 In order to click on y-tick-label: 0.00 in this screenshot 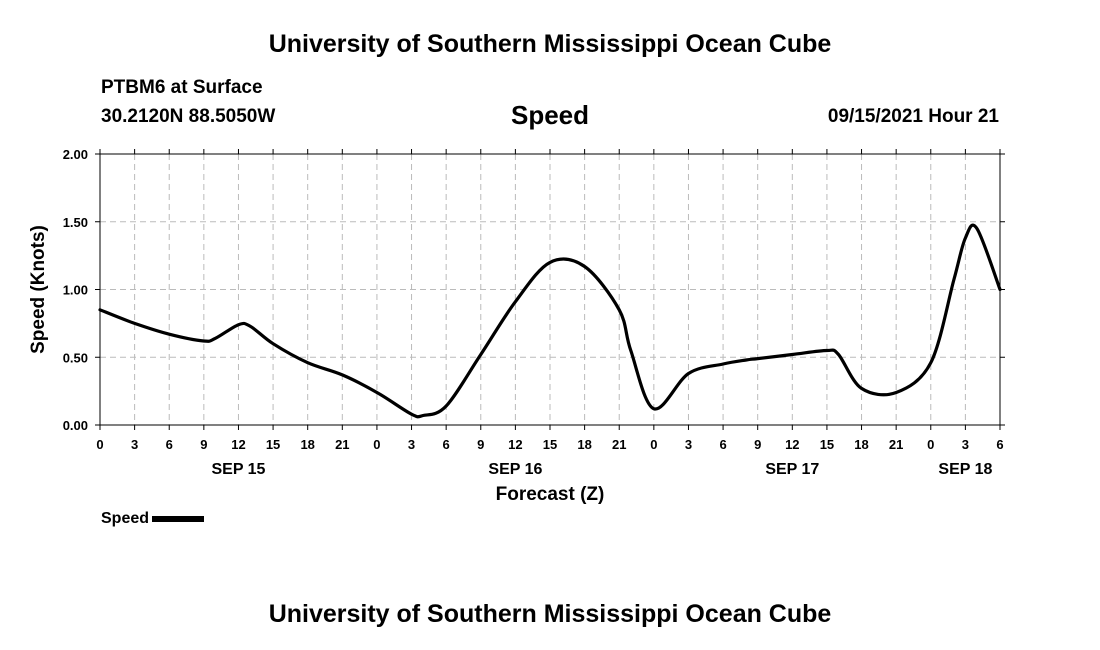, I will do `click(75, 425)`.